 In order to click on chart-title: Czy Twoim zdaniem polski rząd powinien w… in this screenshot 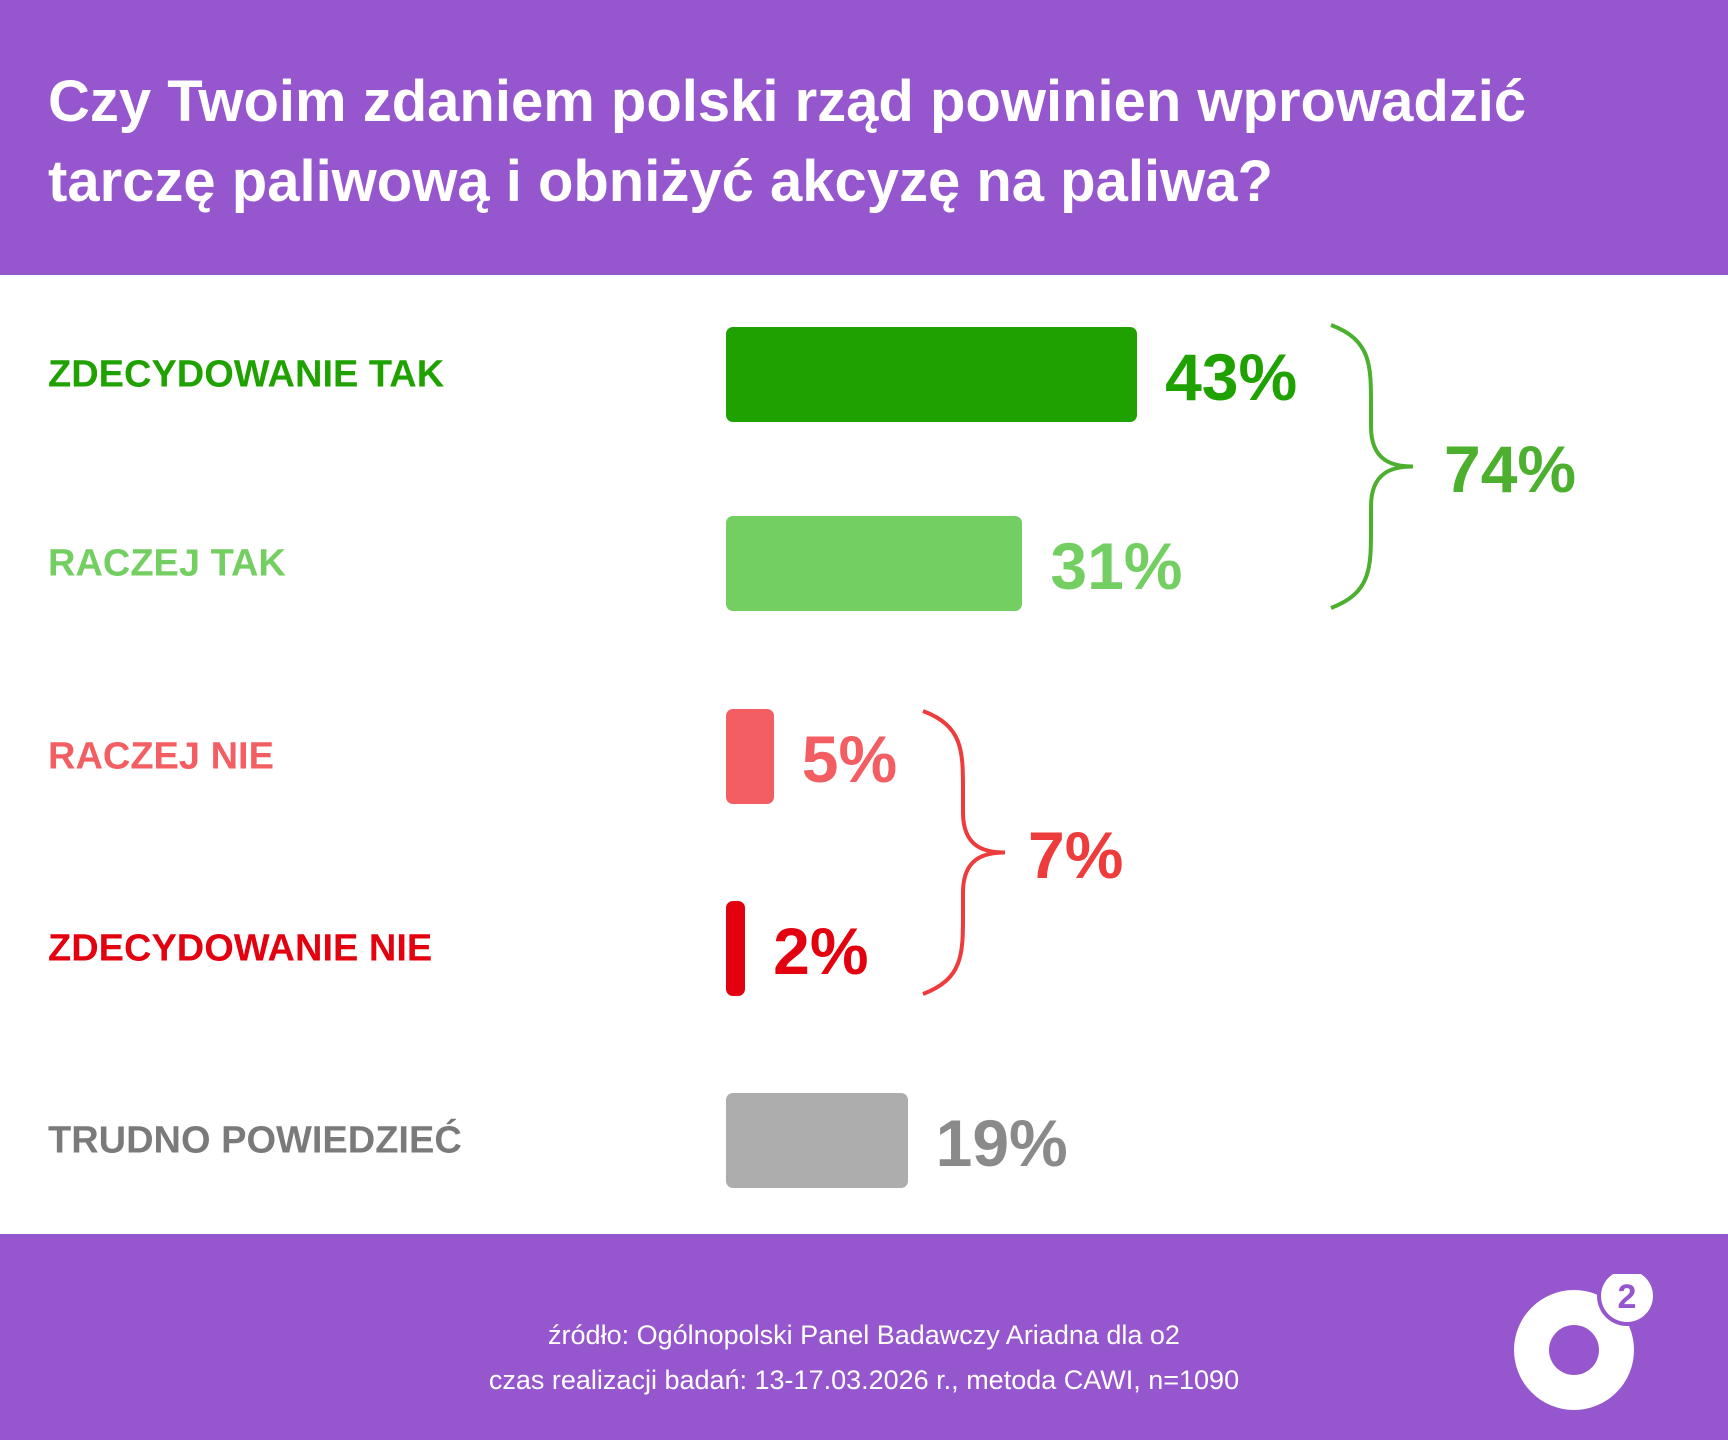, I will do `click(787, 141)`.